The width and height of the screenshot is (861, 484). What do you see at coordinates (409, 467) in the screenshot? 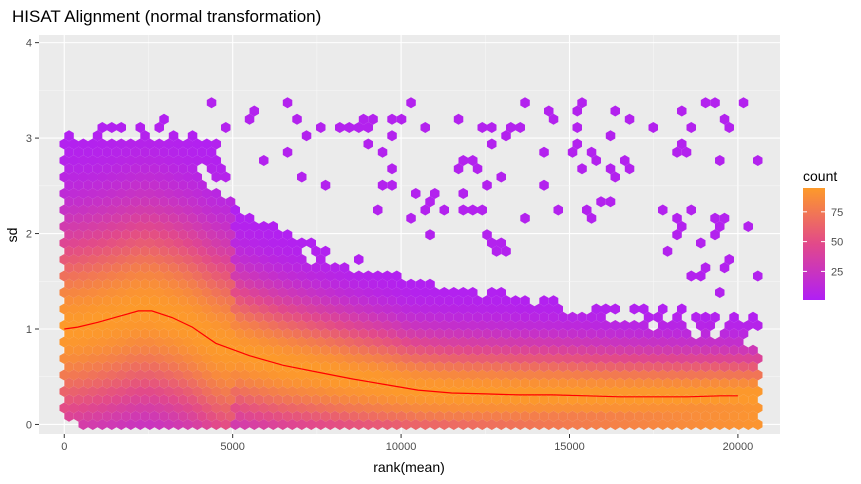
I see `x-axis-label: rank(mean)` at bounding box center [409, 467].